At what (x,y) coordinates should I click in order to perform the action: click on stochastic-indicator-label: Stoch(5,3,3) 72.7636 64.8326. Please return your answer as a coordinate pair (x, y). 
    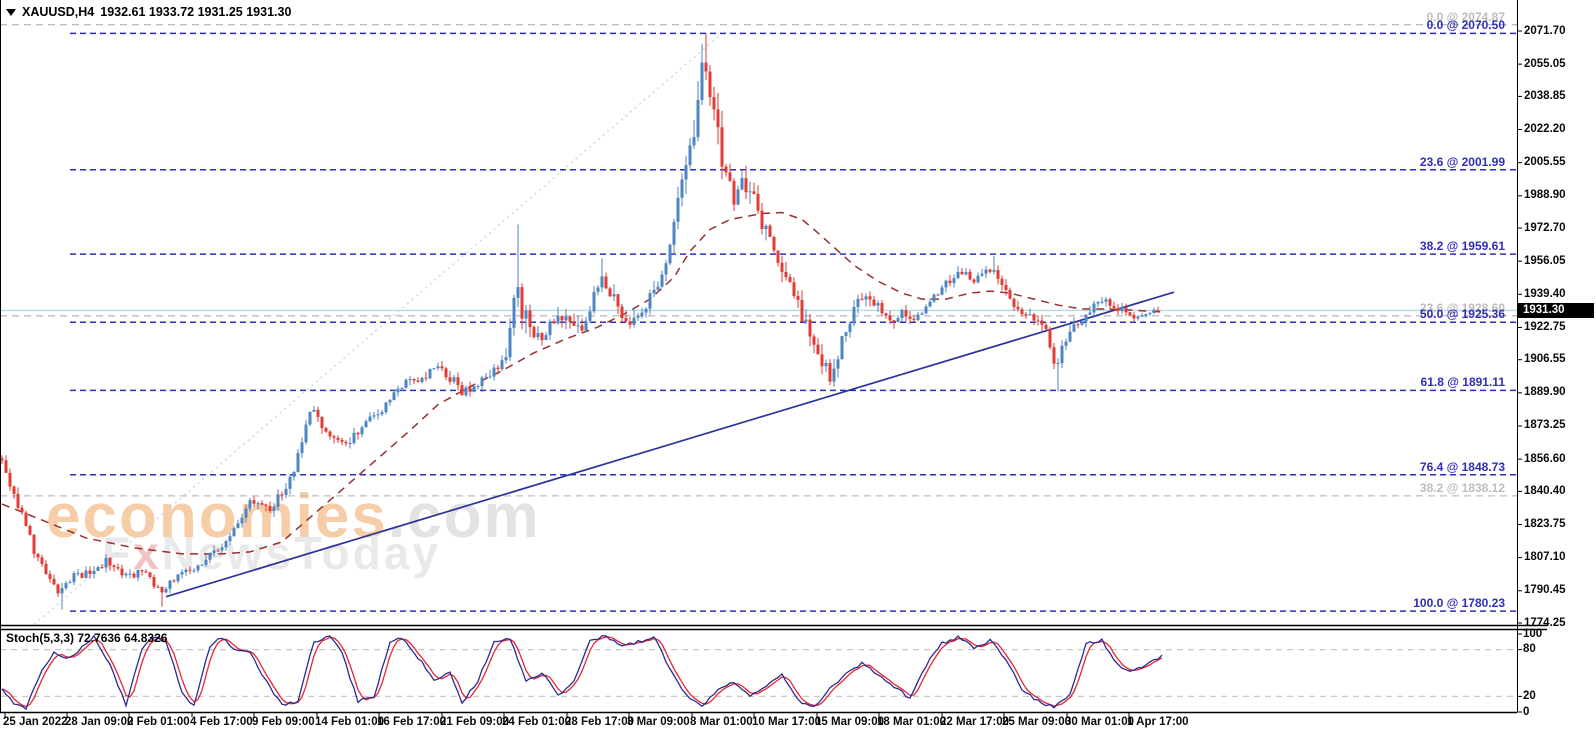
    Looking at the image, I should click on (87, 638).